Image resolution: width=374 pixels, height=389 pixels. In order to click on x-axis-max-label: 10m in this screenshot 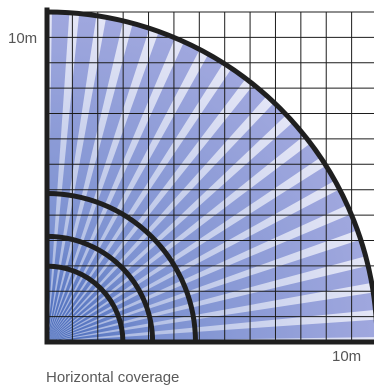, I will do `click(347, 356)`.